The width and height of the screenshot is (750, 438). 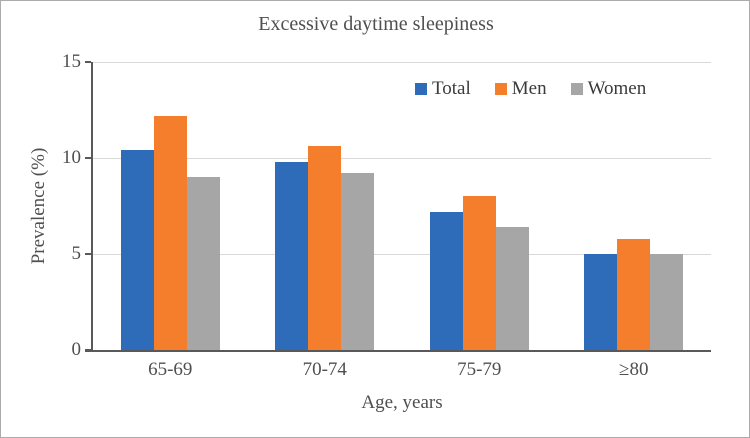 I want to click on legend-label-men: Men, so click(x=529, y=88).